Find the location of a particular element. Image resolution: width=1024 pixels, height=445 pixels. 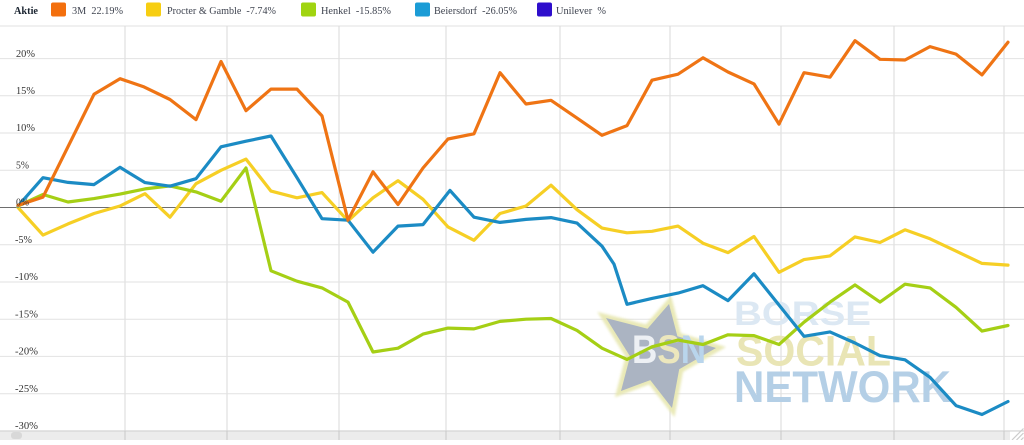

svg-text: 20% is located at coordinates (25, 54).